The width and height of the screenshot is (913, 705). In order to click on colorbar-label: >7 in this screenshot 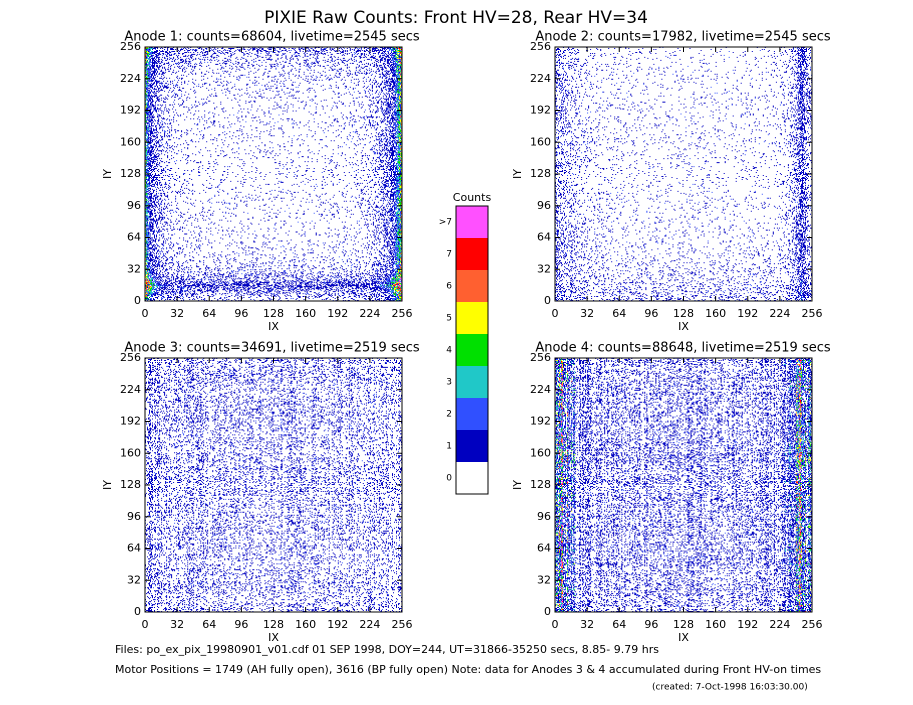, I will do `click(445, 223)`.